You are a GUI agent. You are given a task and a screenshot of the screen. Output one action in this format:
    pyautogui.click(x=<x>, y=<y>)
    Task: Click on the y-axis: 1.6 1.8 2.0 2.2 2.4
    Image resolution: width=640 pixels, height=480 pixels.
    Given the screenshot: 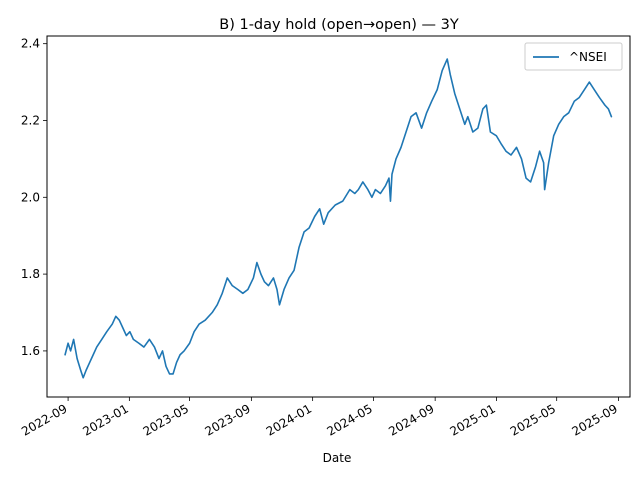 What is the action you would take?
    pyautogui.click(x=34, y=197)
    